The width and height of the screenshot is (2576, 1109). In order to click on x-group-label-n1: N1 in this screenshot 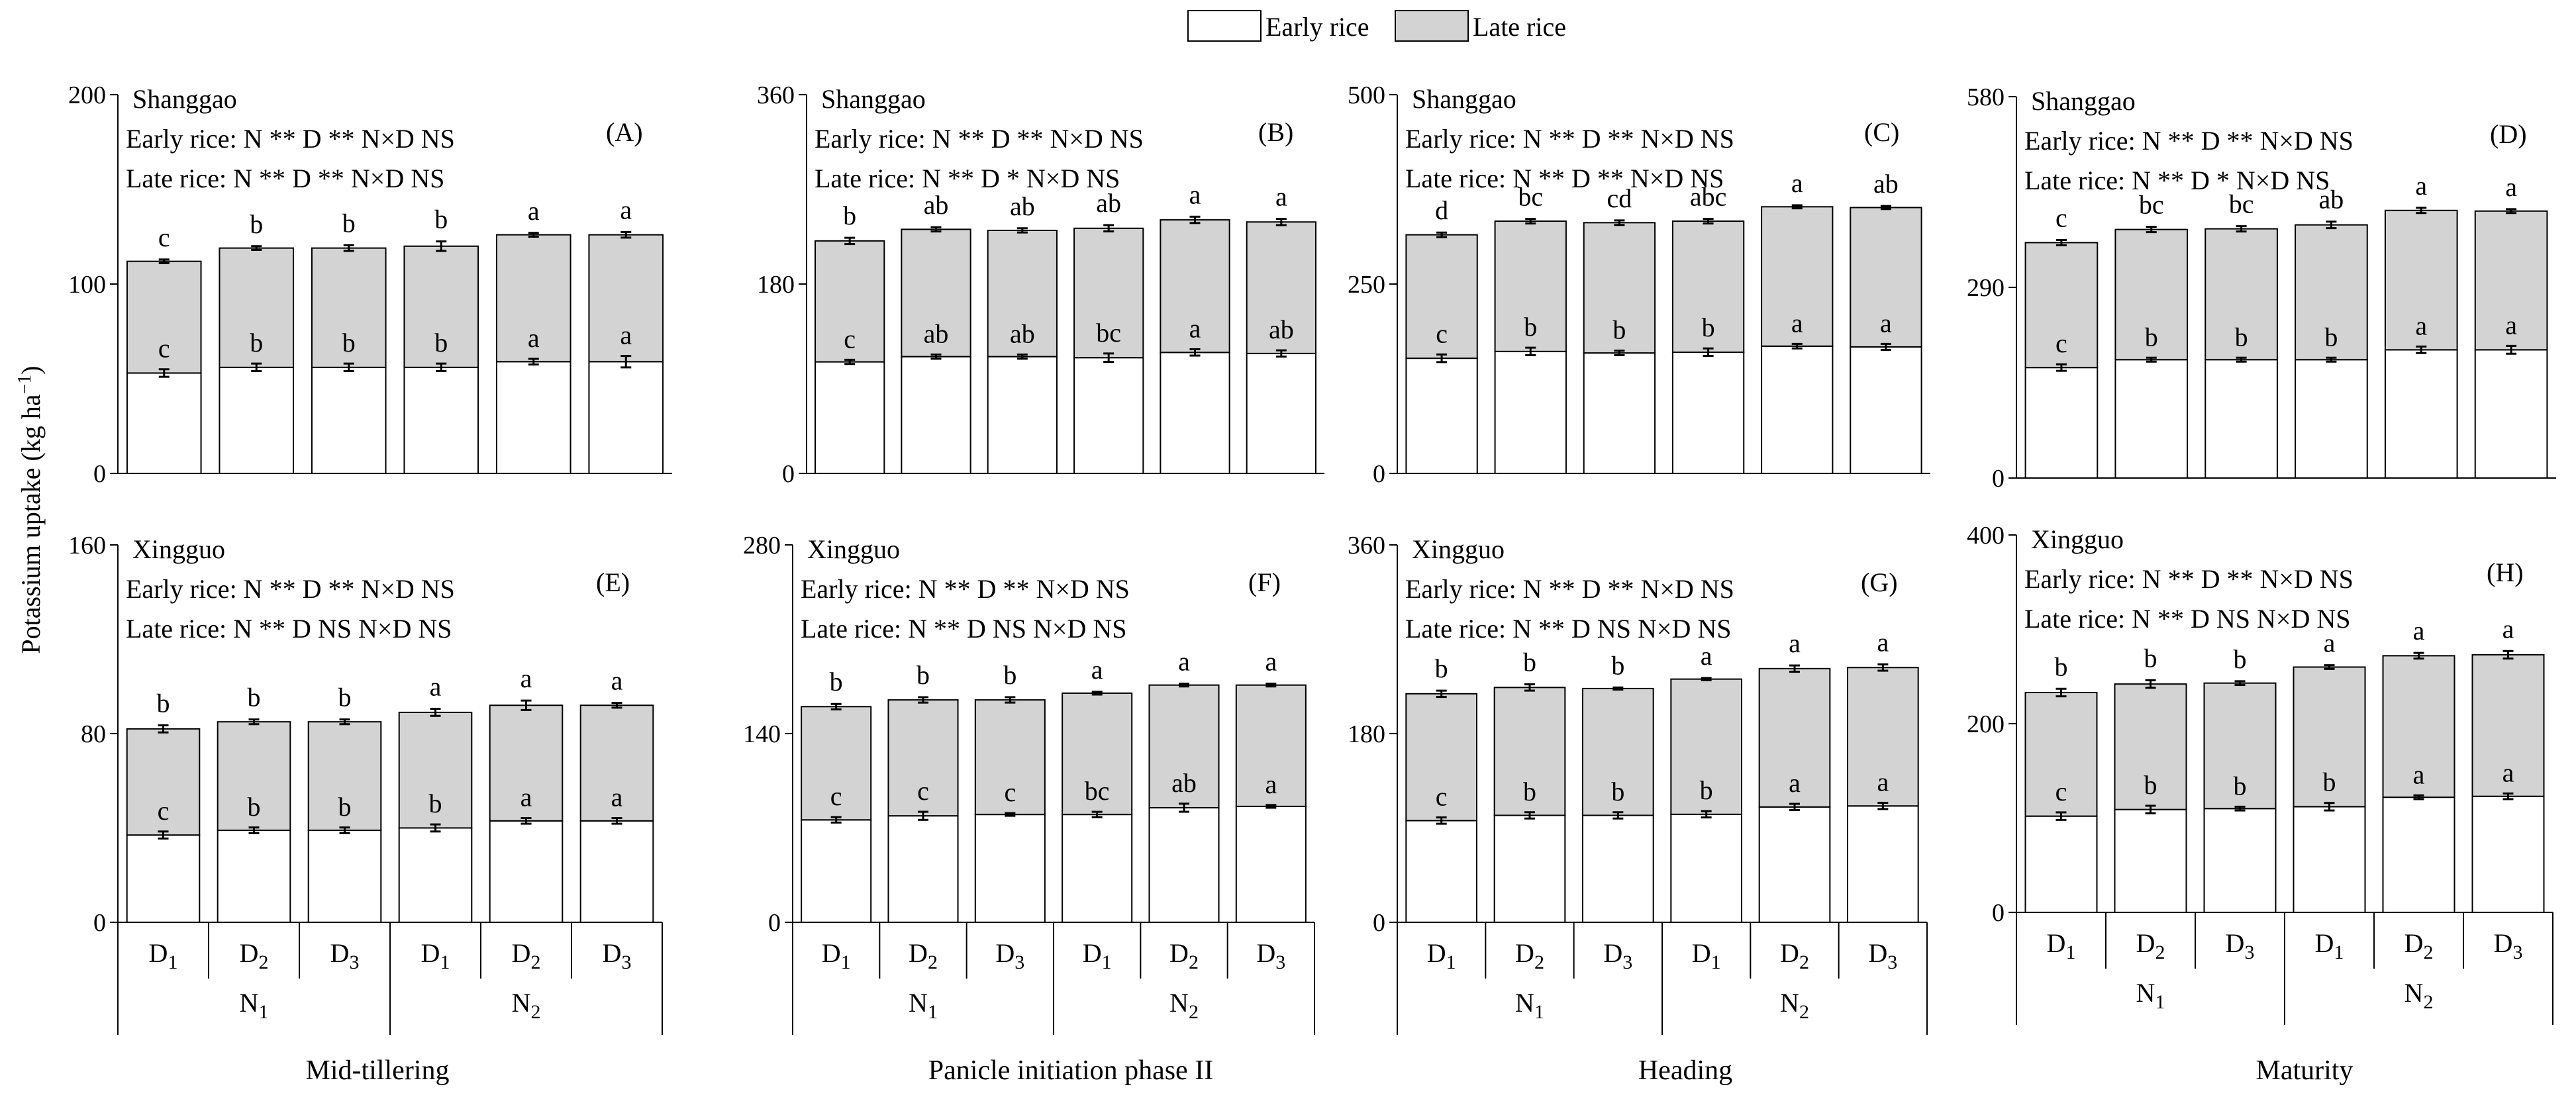, I will do `click(2150, 995)`.